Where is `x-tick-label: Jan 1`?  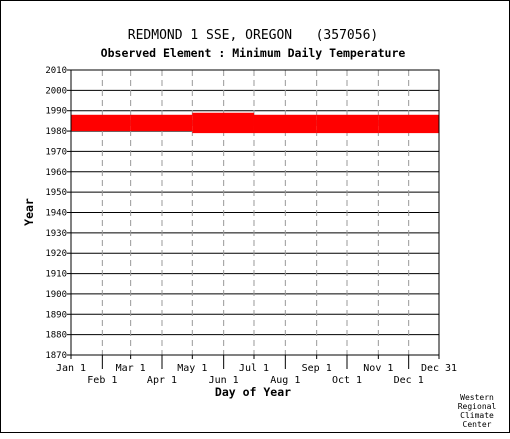 x-tick-label: Jan 1 is located at coordinates (71, 368).